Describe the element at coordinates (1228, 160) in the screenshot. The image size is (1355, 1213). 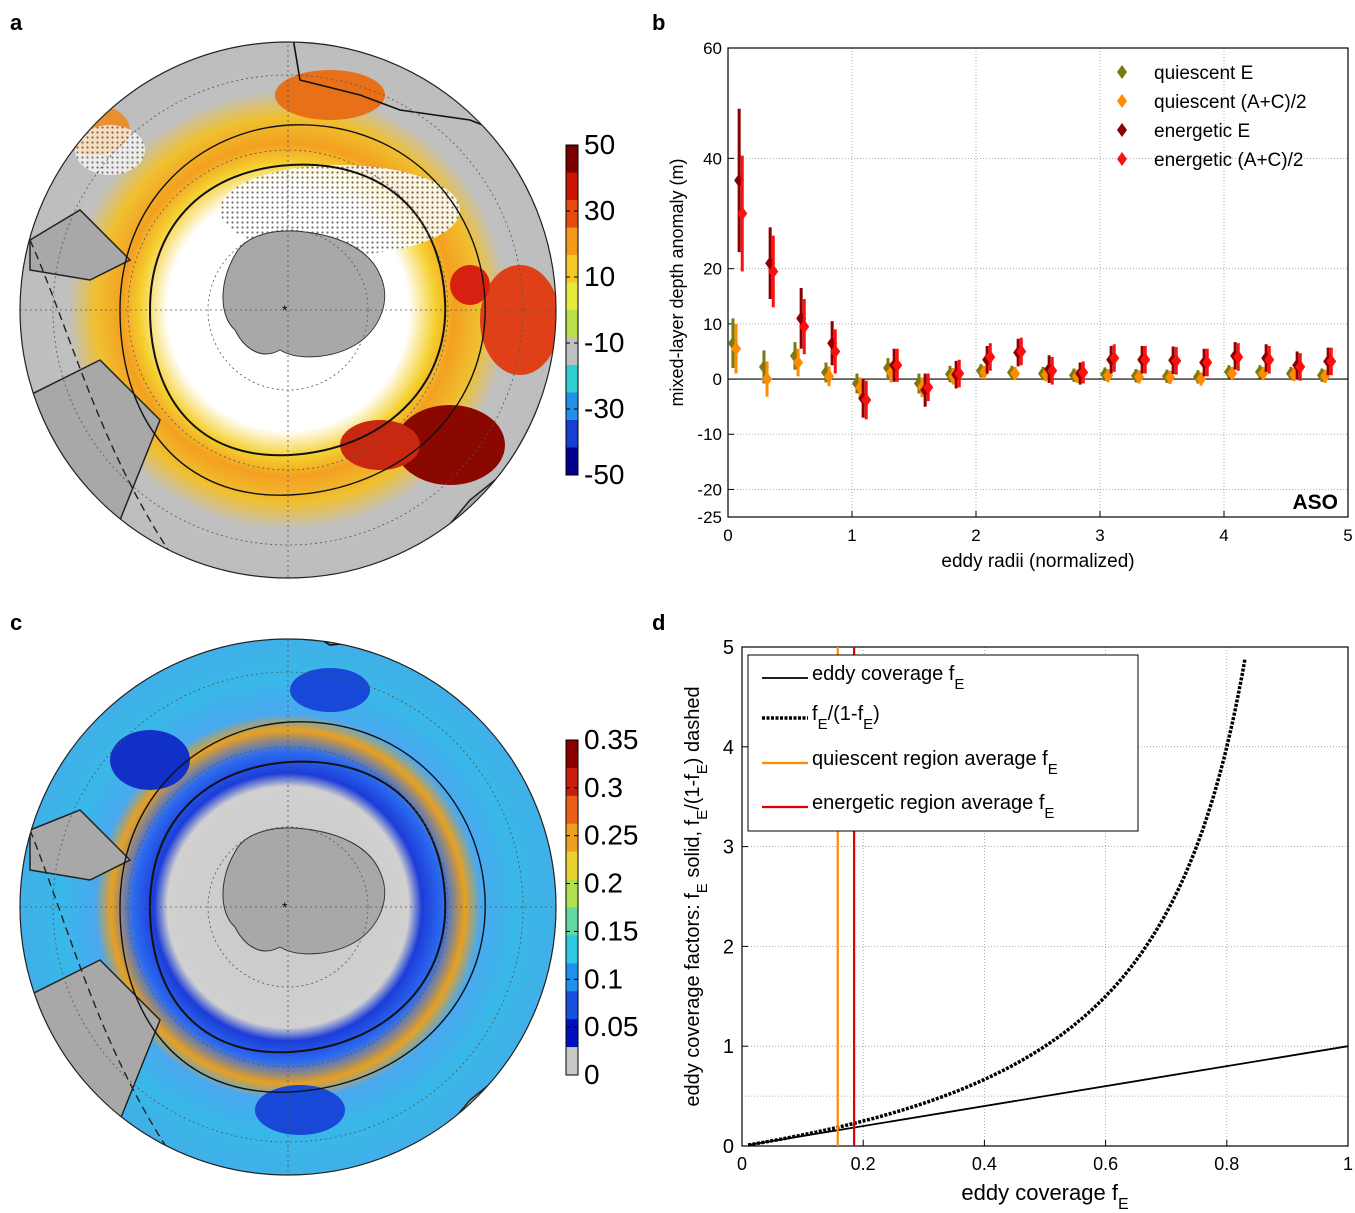
I see `chart-b-legend-label: energetic (A+C)/2` at that location.